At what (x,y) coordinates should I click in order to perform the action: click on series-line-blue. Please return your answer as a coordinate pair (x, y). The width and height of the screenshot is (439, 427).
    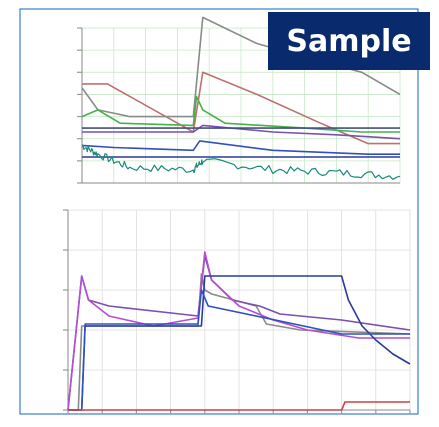
    Looking at the image, I should click on (240, 147).